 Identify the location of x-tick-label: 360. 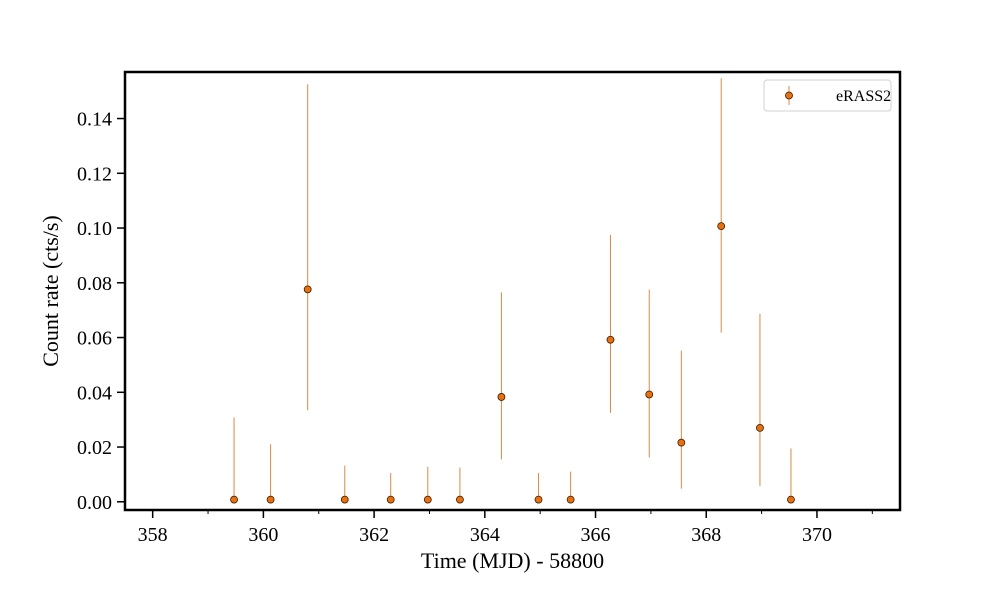
(263, 535).